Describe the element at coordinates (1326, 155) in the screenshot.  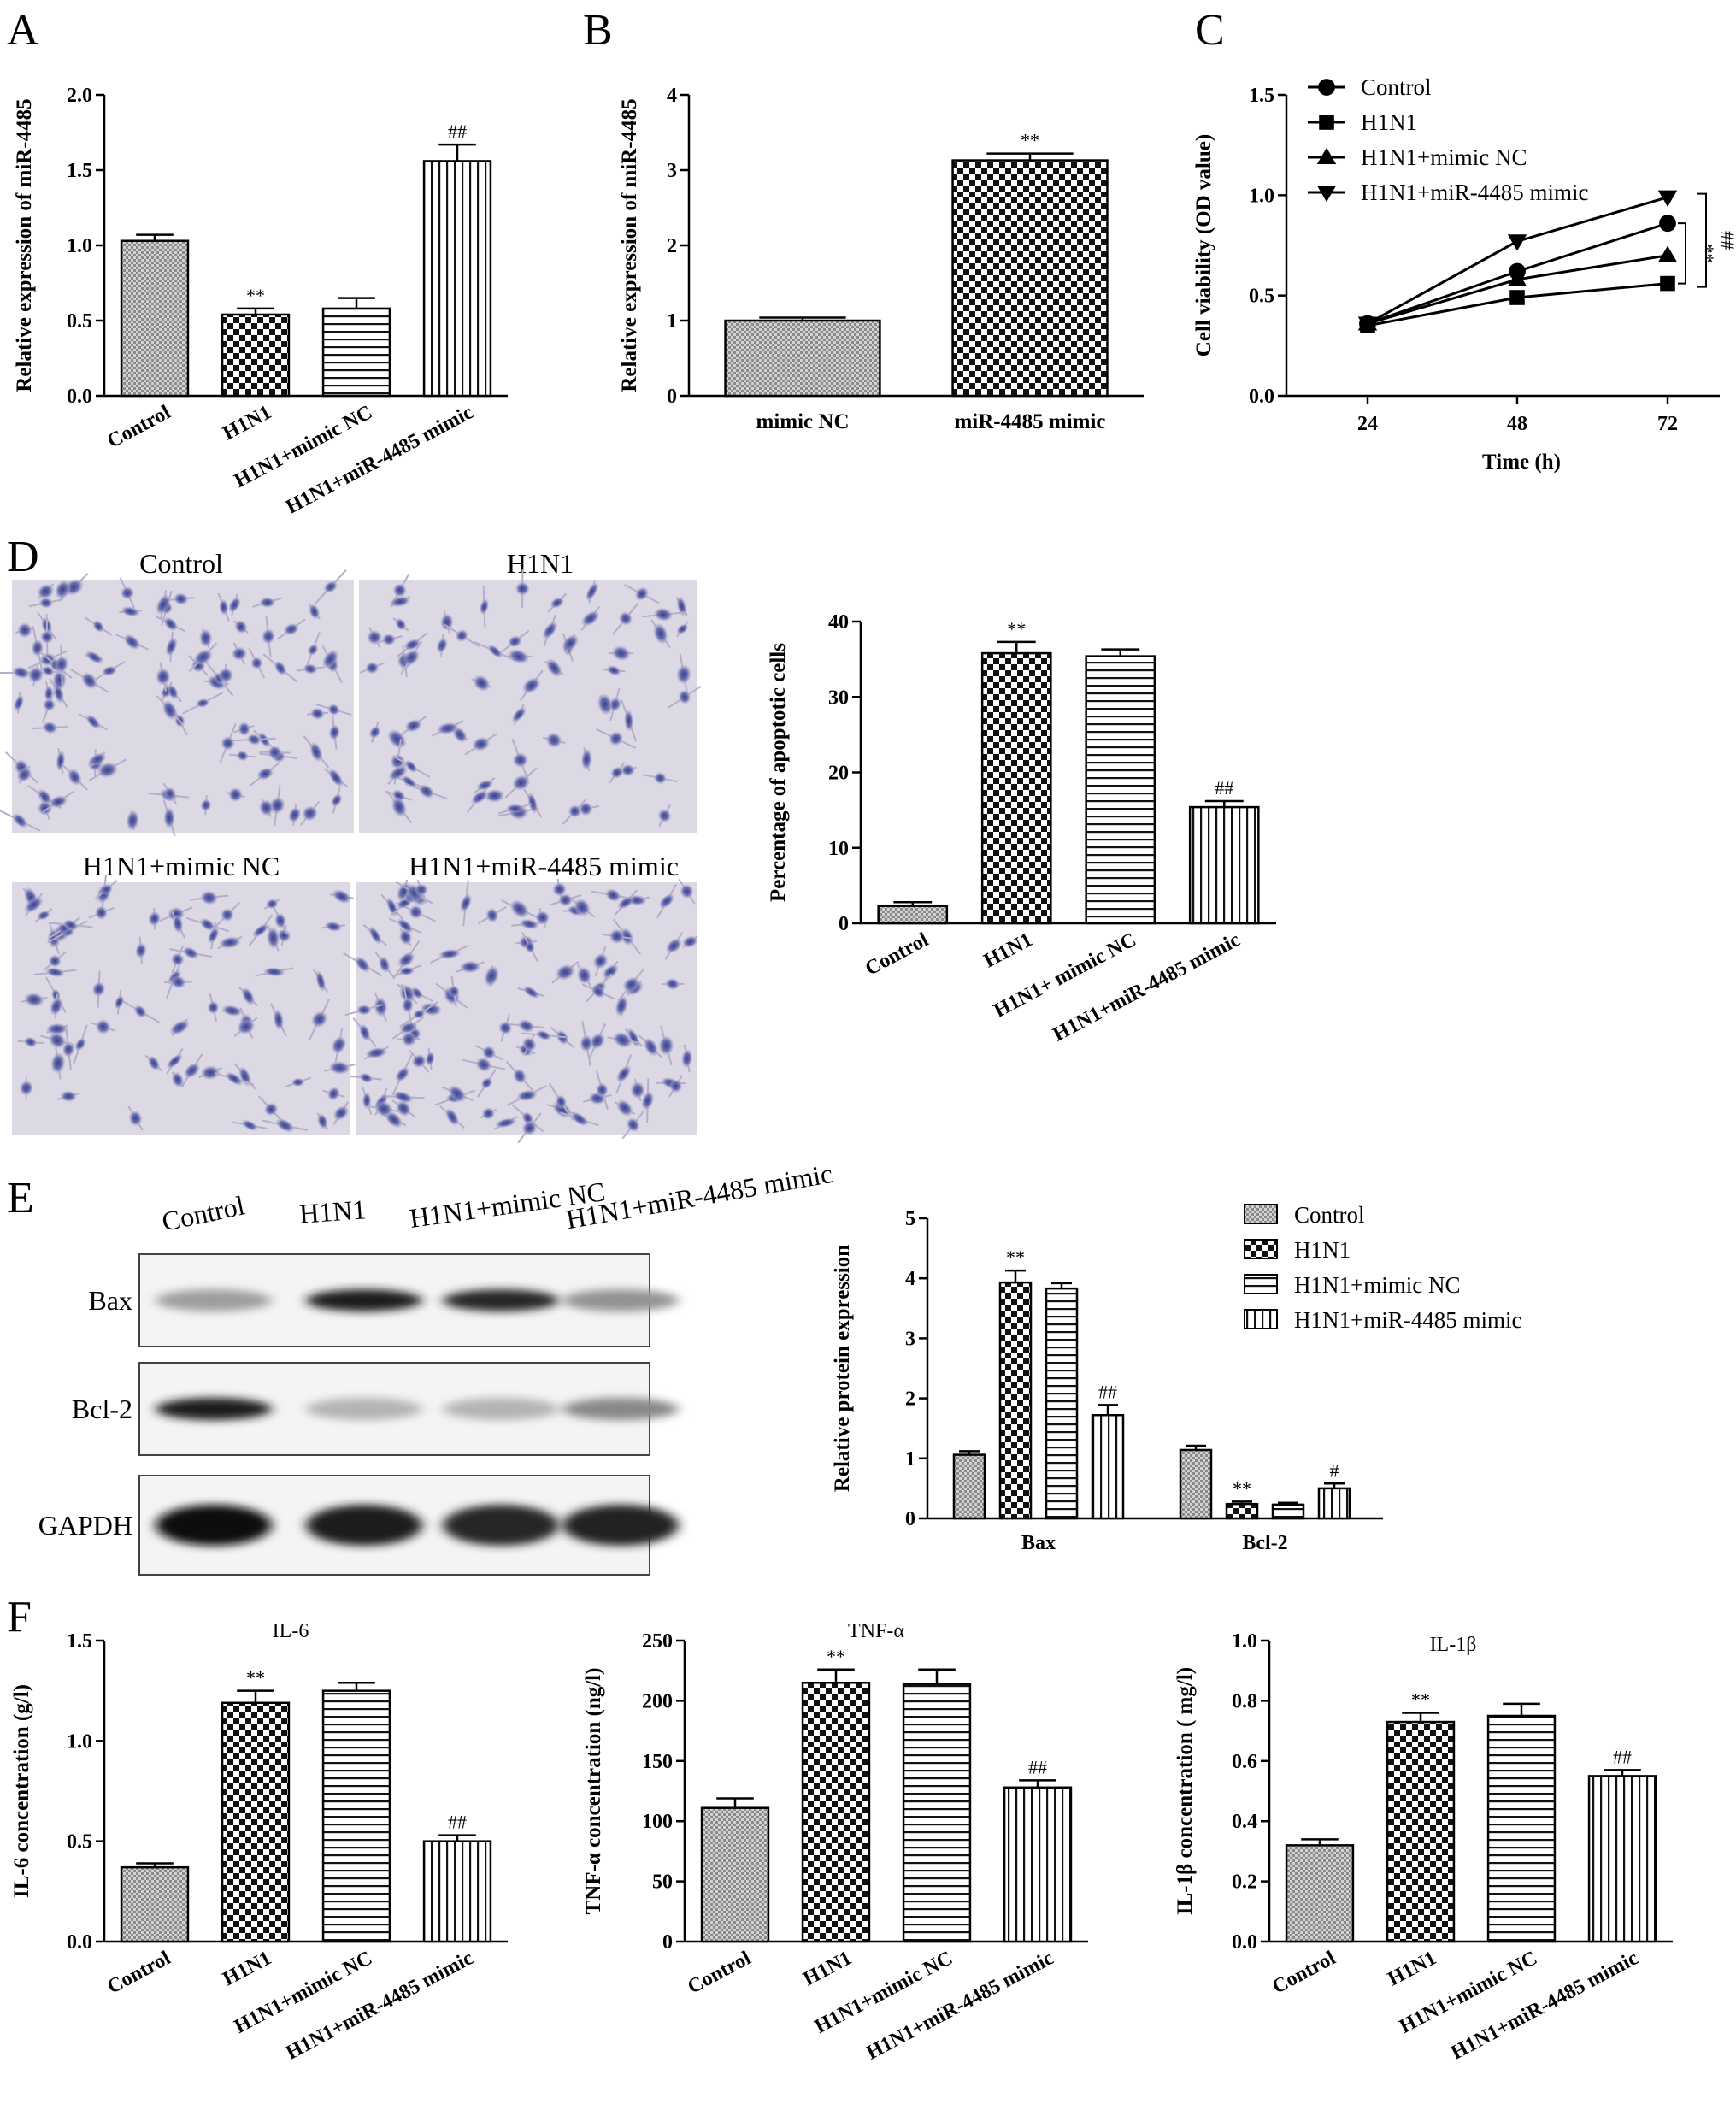
I see `legend-marker-h1n1-mimic-nc` at that location.